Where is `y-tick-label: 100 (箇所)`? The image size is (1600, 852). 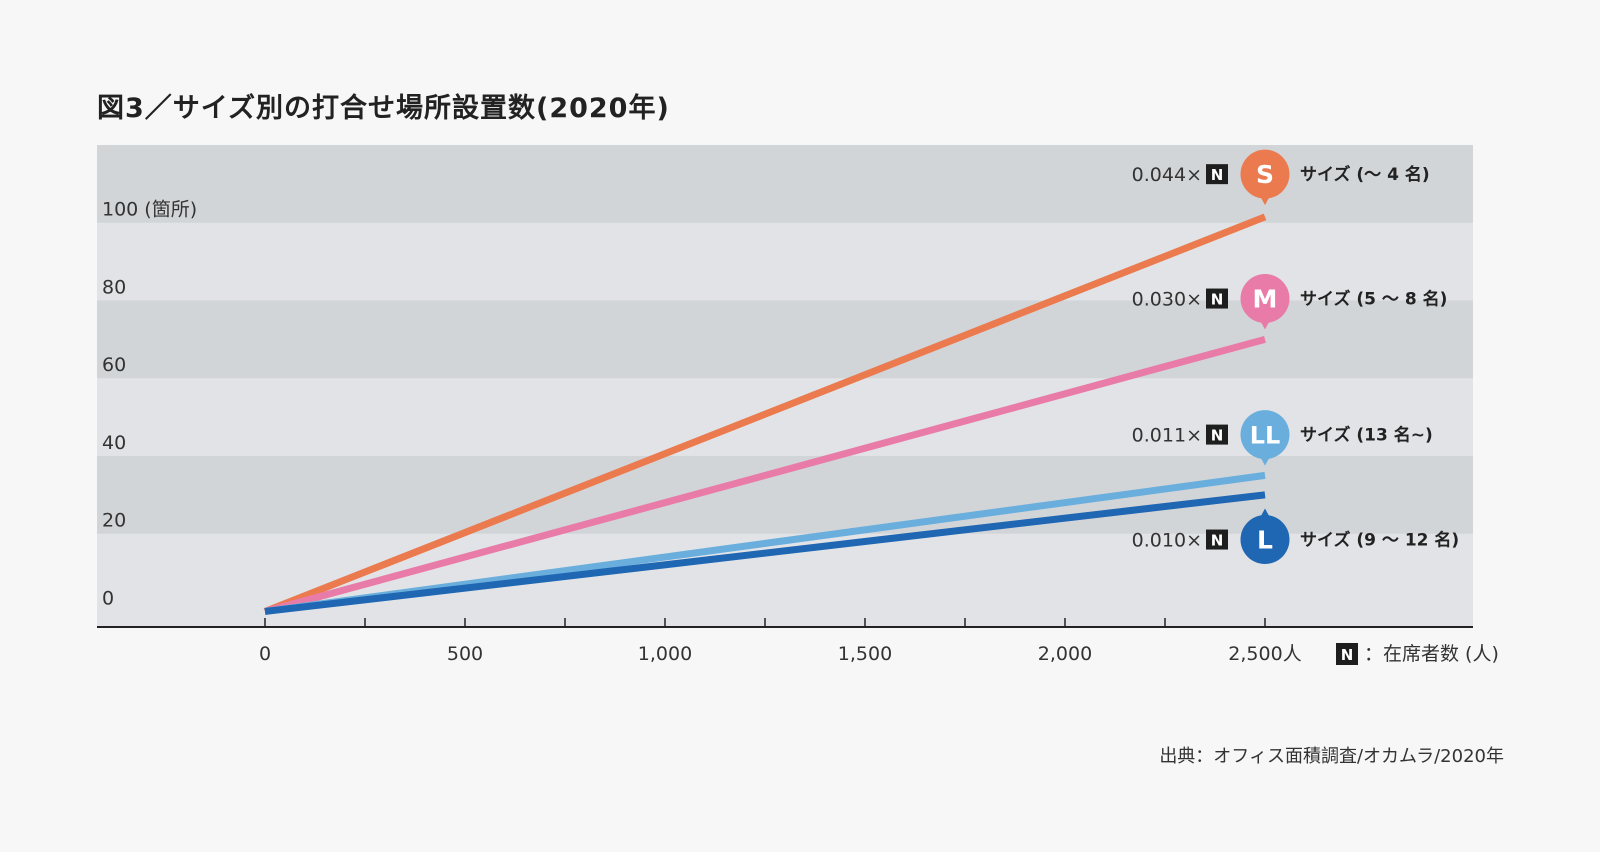 y-tick-label: 100 (箇所) is located at coordinates (149, 210).